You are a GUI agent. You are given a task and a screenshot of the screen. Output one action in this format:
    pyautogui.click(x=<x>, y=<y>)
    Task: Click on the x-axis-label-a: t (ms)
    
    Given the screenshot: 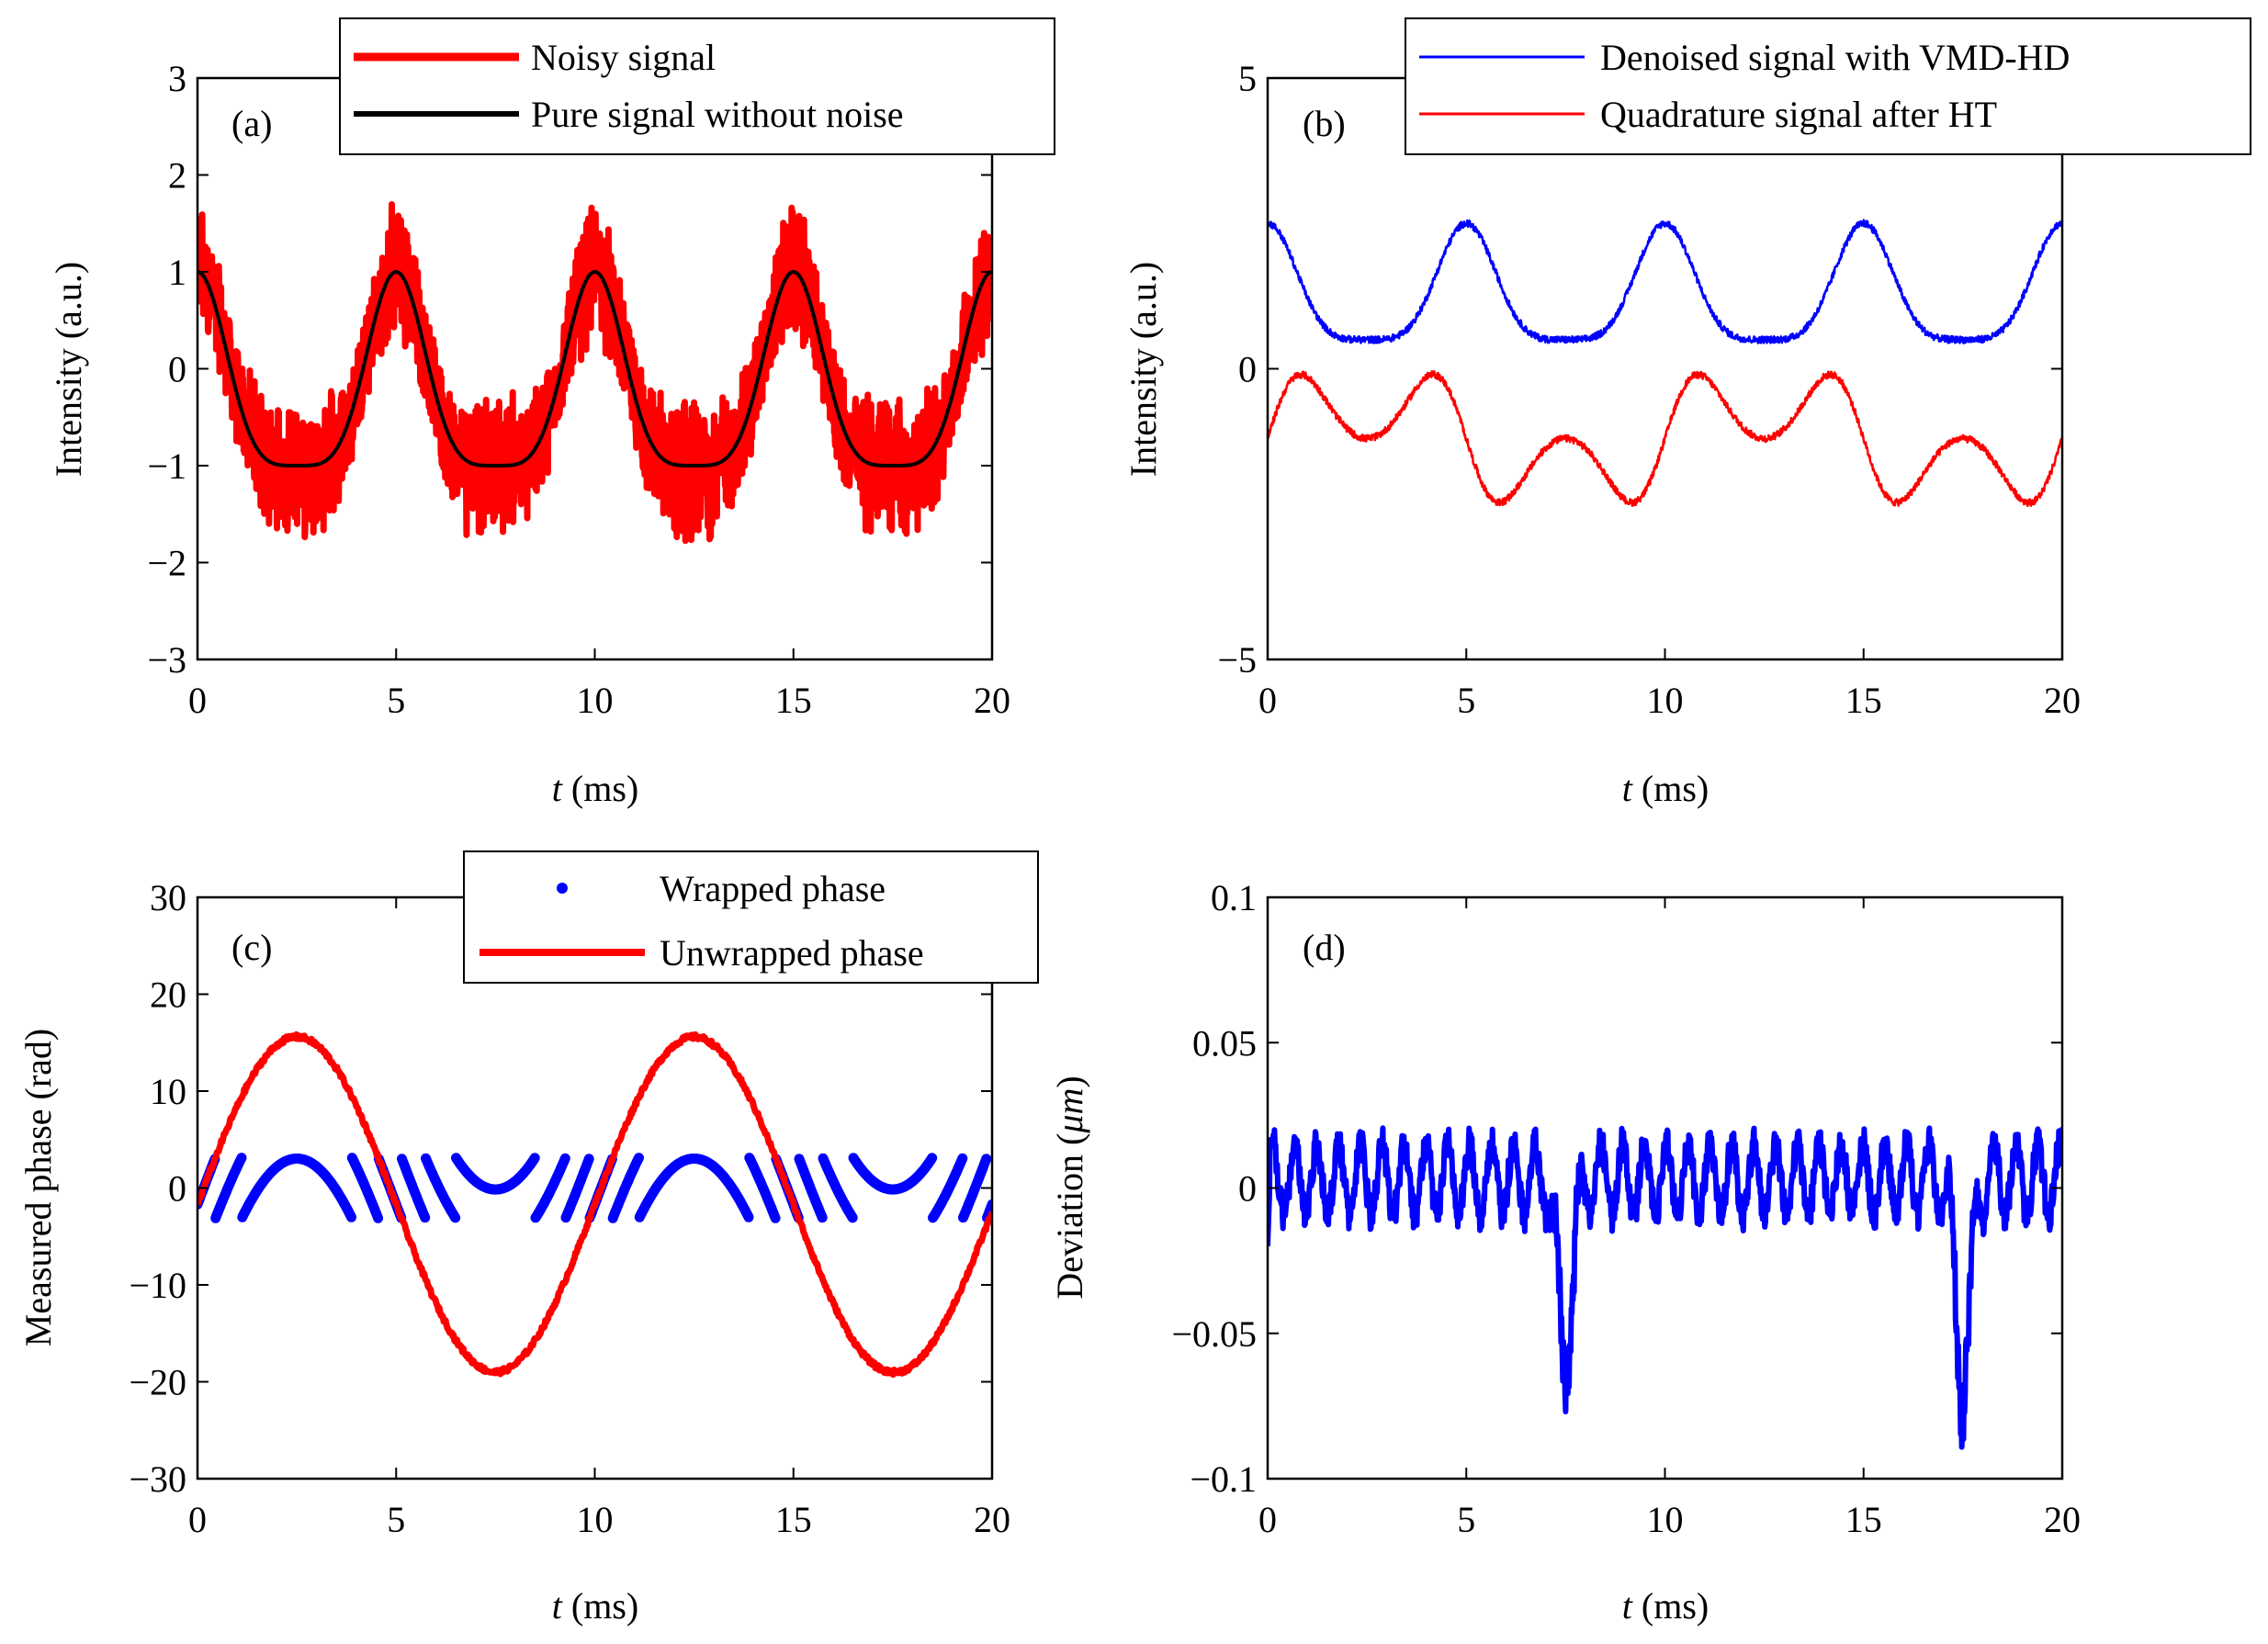 What is the action you would take?
    pyautogui.click(x=595, y=788)
    